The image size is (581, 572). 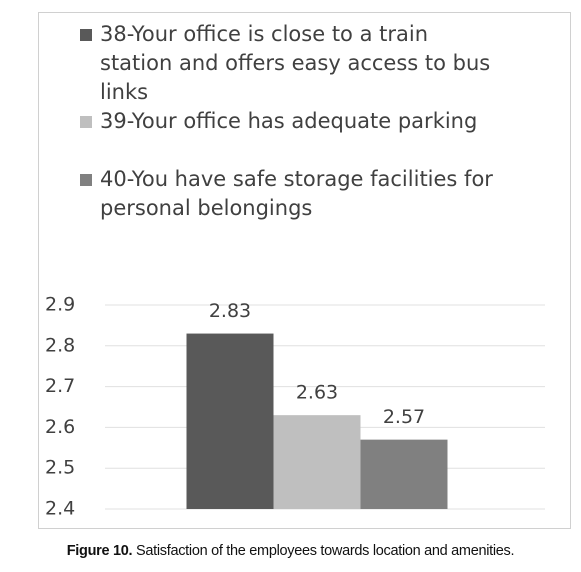 I want to click on y-tick-label: 2.9, so click(x=60, y=305).